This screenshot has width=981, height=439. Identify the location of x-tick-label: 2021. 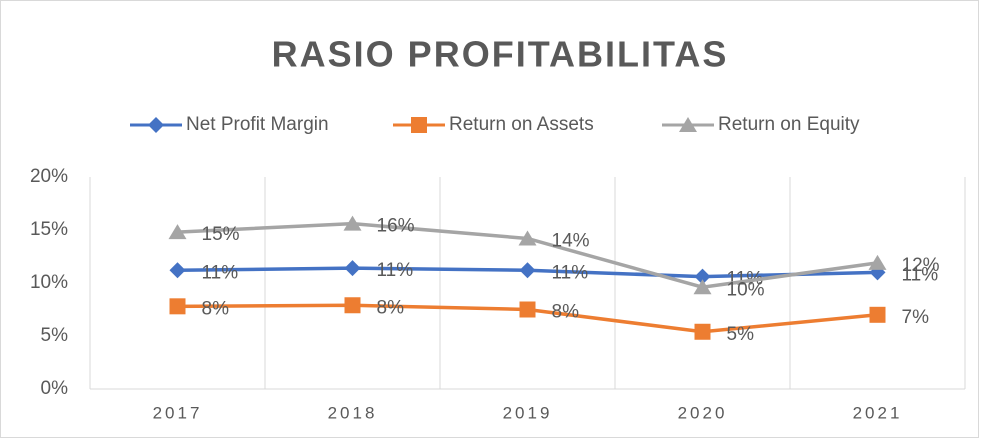
(878, 412).